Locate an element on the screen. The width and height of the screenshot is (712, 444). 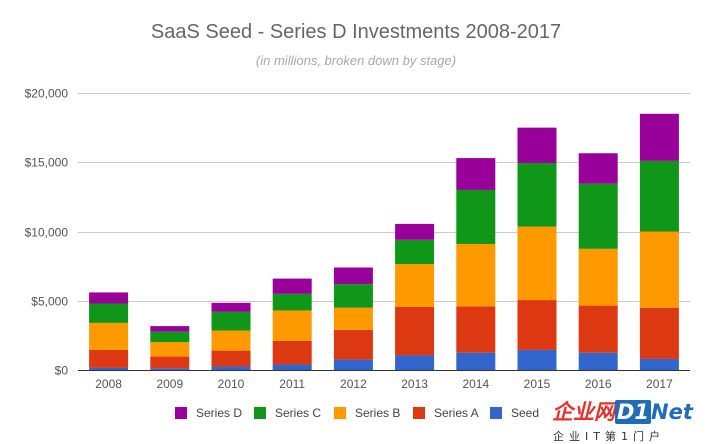
watermark-net-text: Net is located at coordinates (672, 412).